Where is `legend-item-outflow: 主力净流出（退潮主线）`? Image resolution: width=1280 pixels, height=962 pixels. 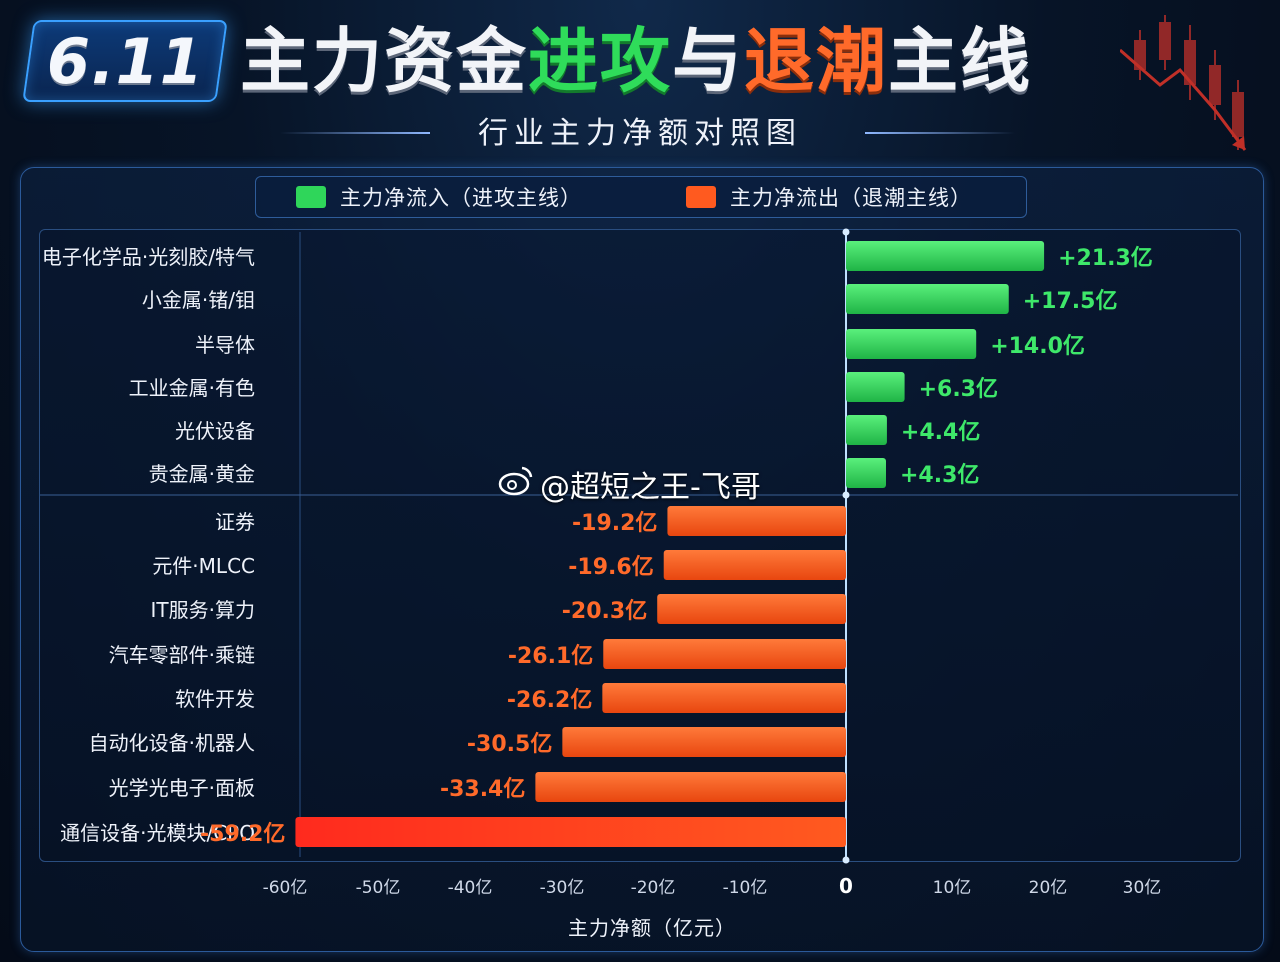
legend-item-outflow: 主力净流出（退潮主线） is located at coordinates (829, 197).